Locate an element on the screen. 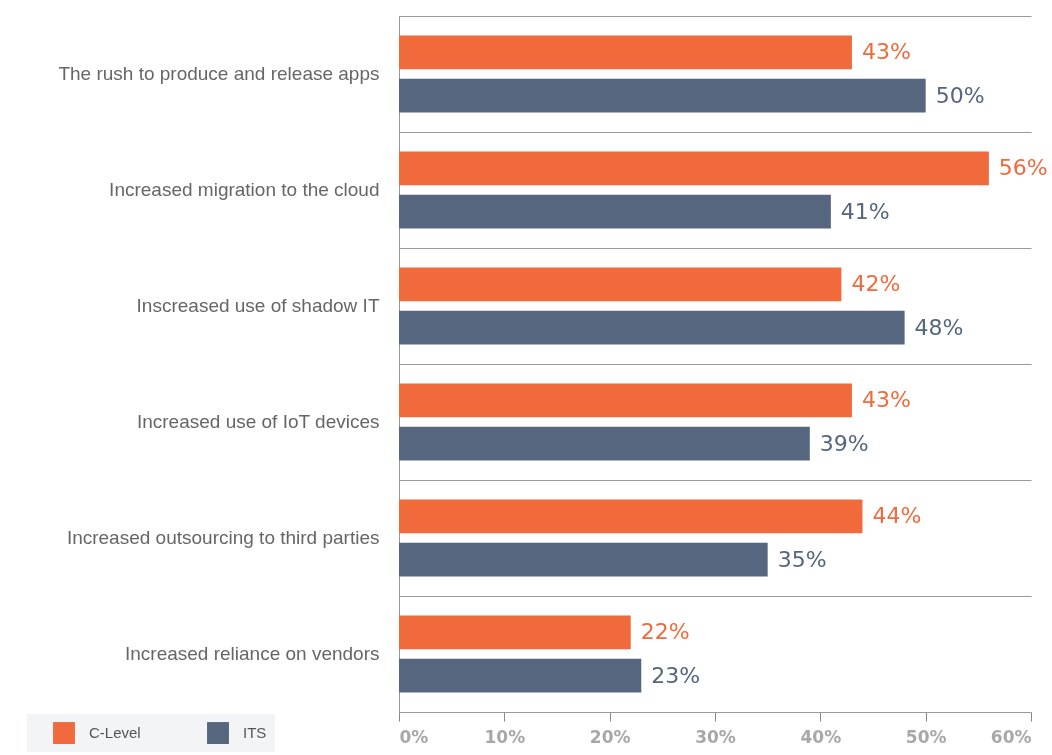 This screenshot has height=755, width=1052. x-tick-label: 20% is located at coordinates (610, 736).